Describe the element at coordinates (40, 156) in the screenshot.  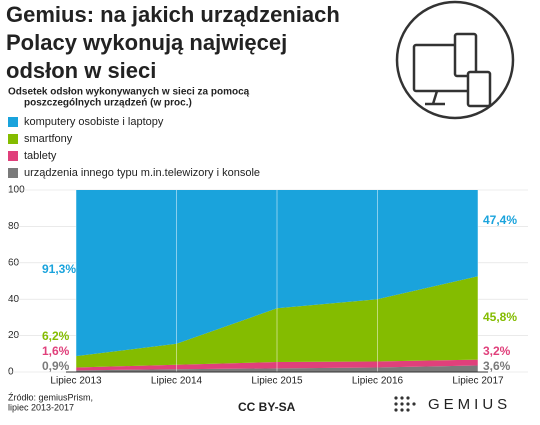
I see `legend-label: tablety` at that location.